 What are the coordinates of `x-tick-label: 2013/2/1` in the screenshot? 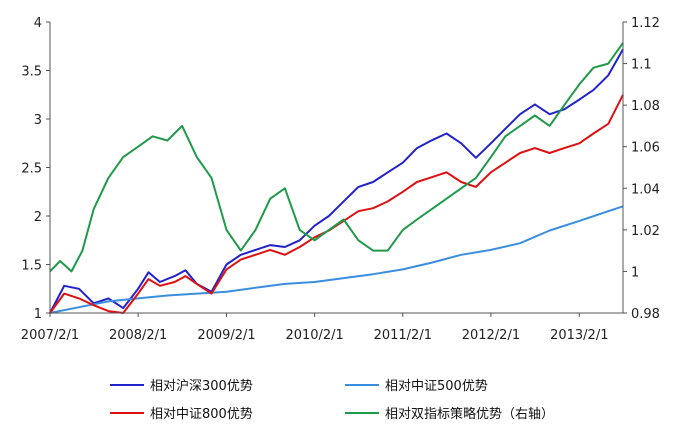 It's located at (579, 335).